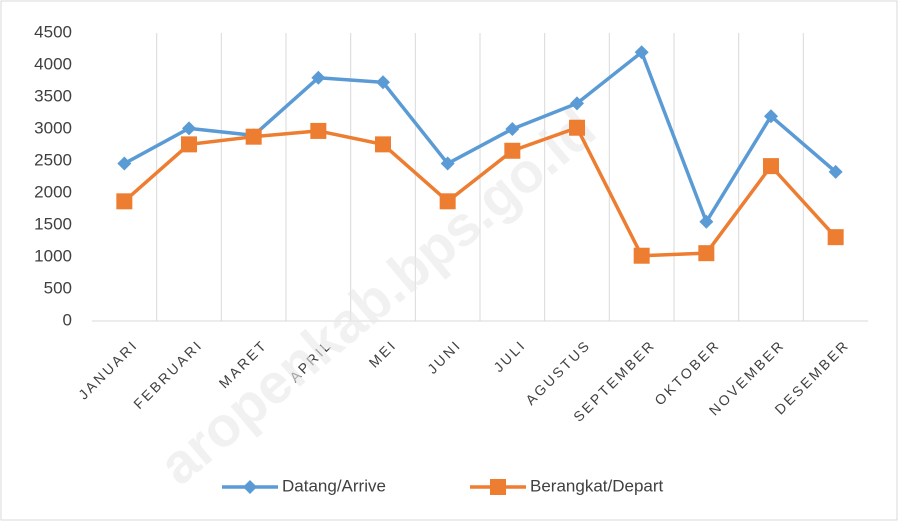 The width and height of the screenshot is (898, 521). I want to click on y-tick-label: 2500, so click(53, 159).